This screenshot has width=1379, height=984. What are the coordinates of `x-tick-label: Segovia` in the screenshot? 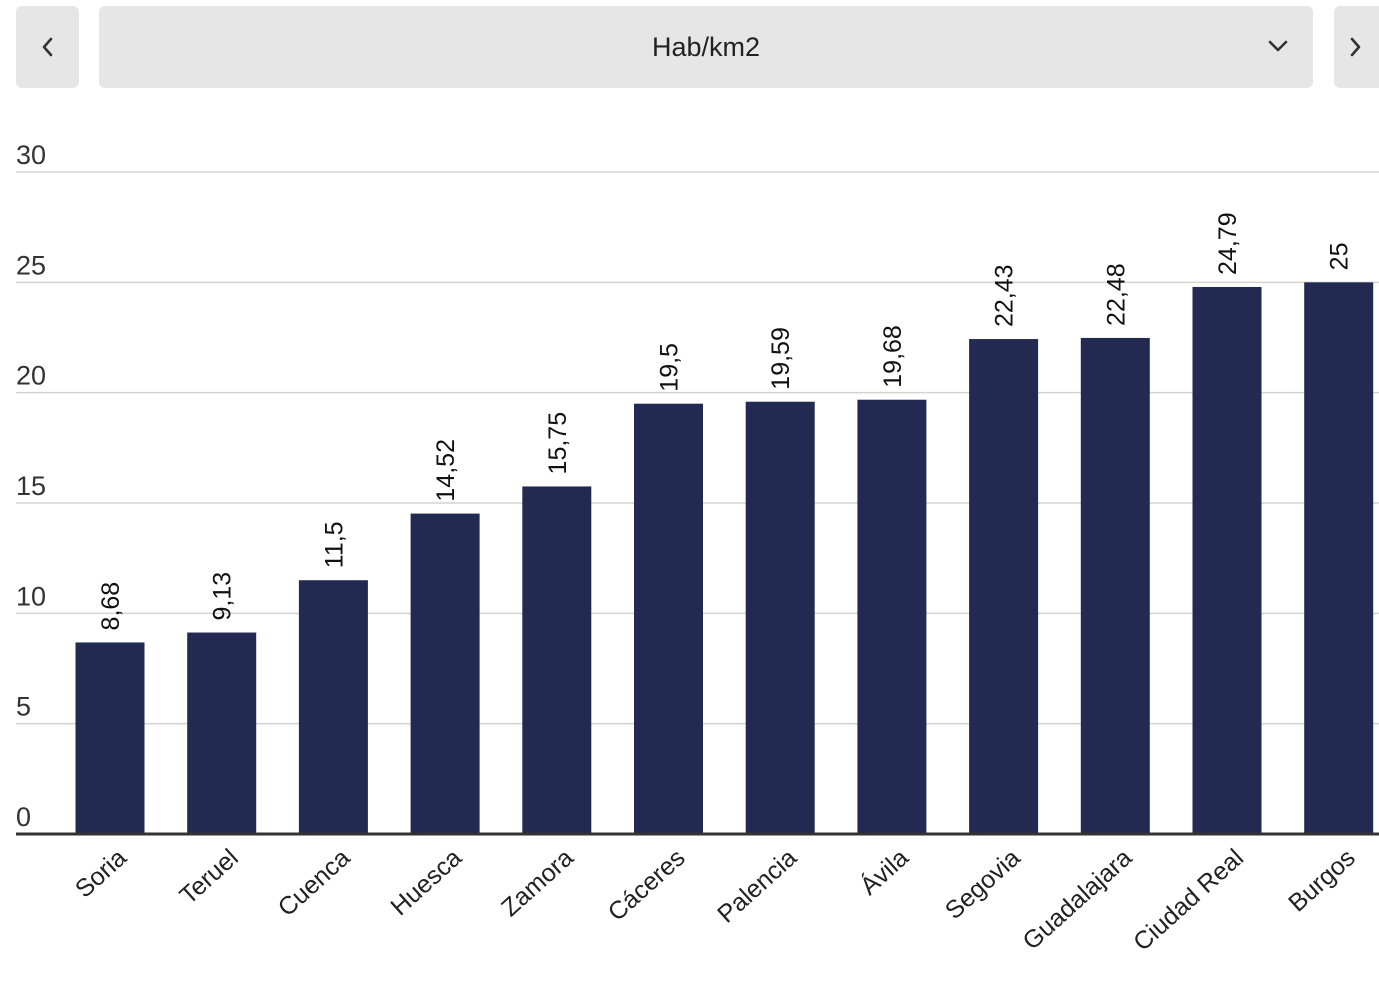 It's located at (983, 884).